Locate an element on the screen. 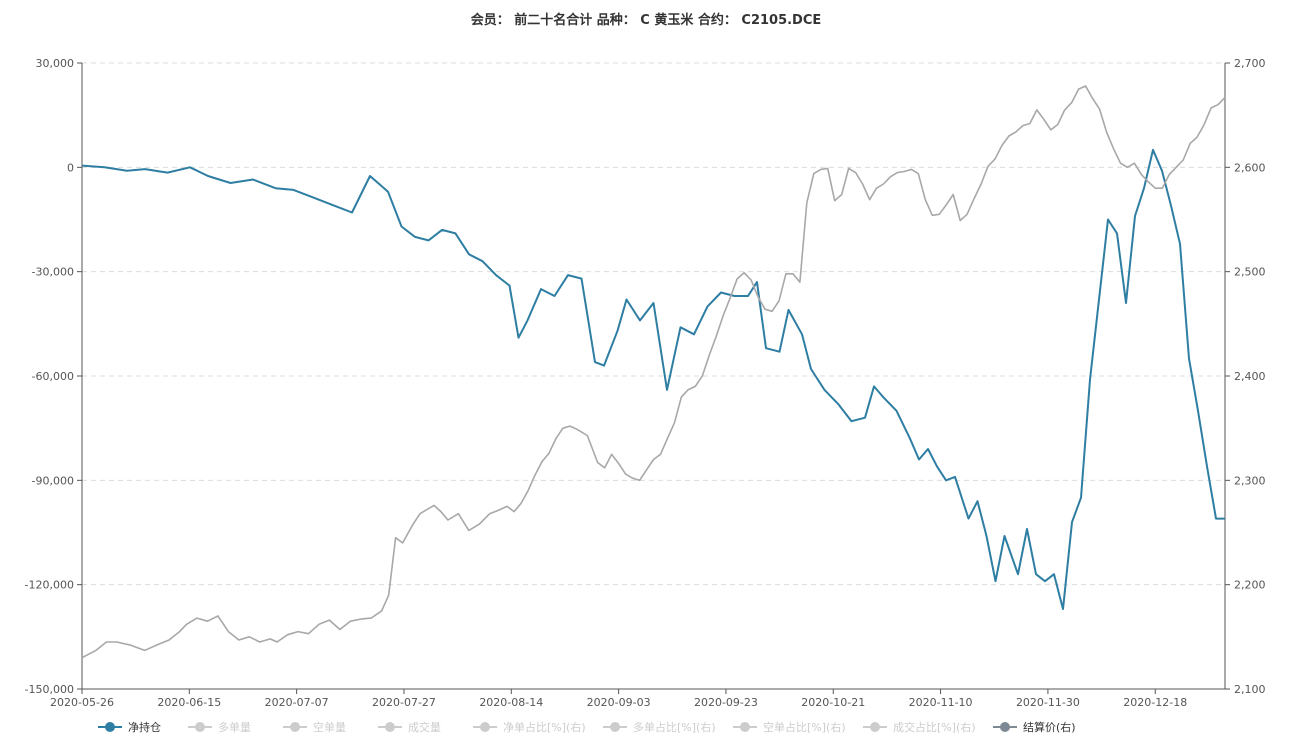 This screenshot has width=1293, height=742. y-right-tick-label: 2,100 is located at coordinates (1250, 689).